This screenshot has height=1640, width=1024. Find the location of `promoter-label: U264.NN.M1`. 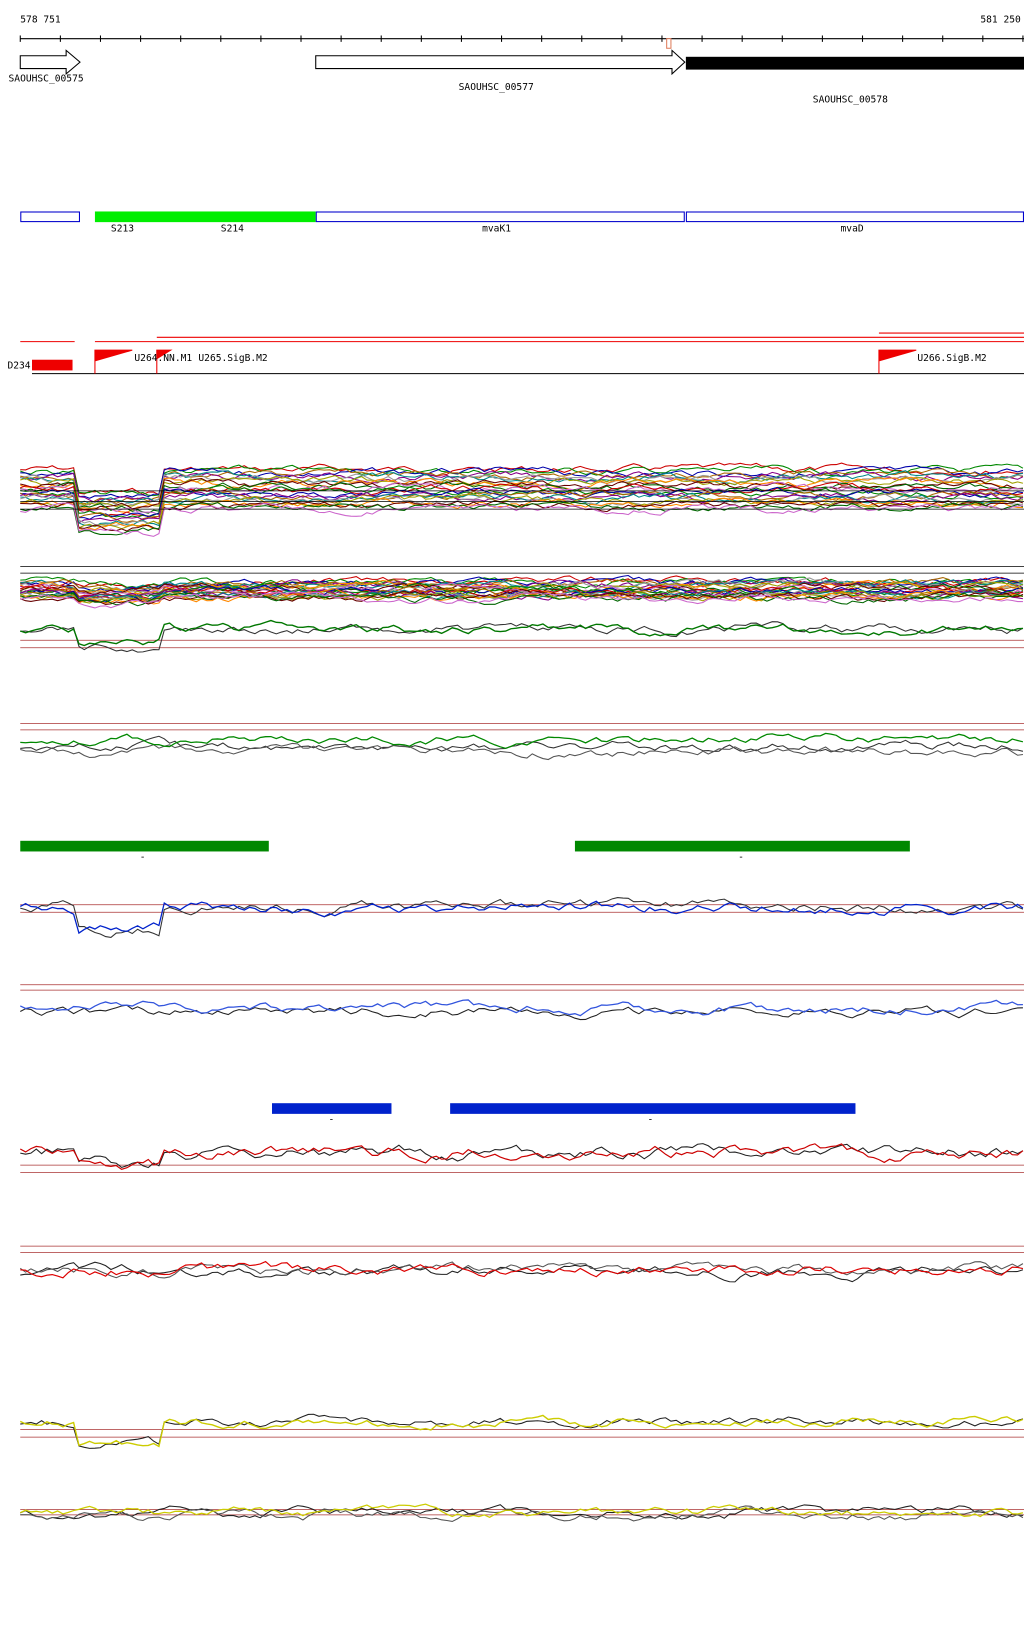

promoter-label: U264.NN.M1 is located at coordinates (163, 358).